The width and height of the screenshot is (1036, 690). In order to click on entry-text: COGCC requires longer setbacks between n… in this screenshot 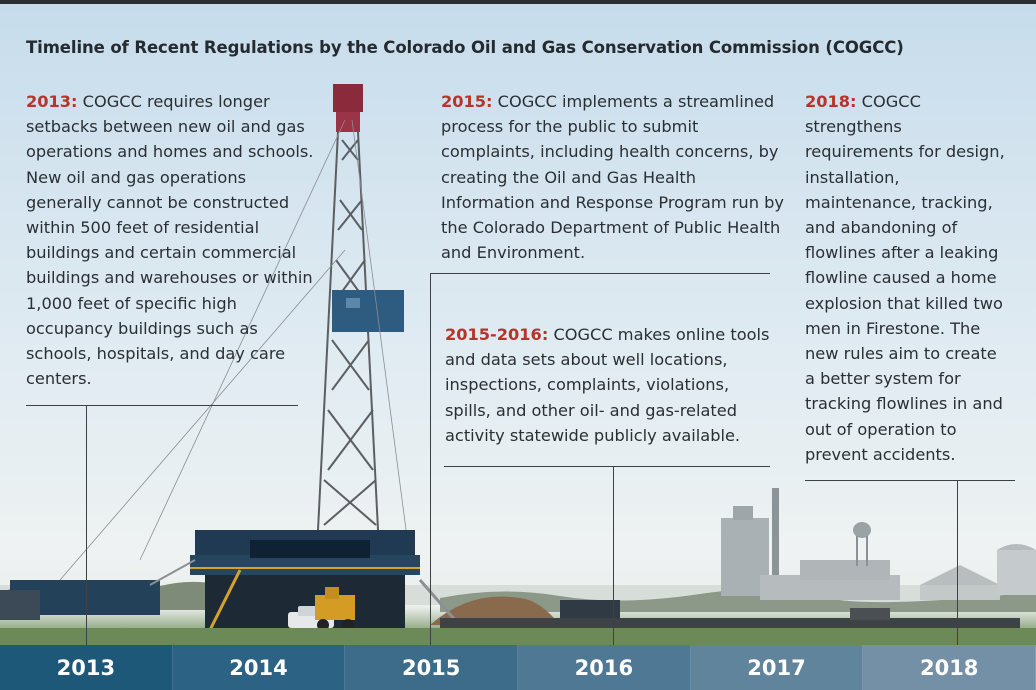, I will do `click(170, 240)`.